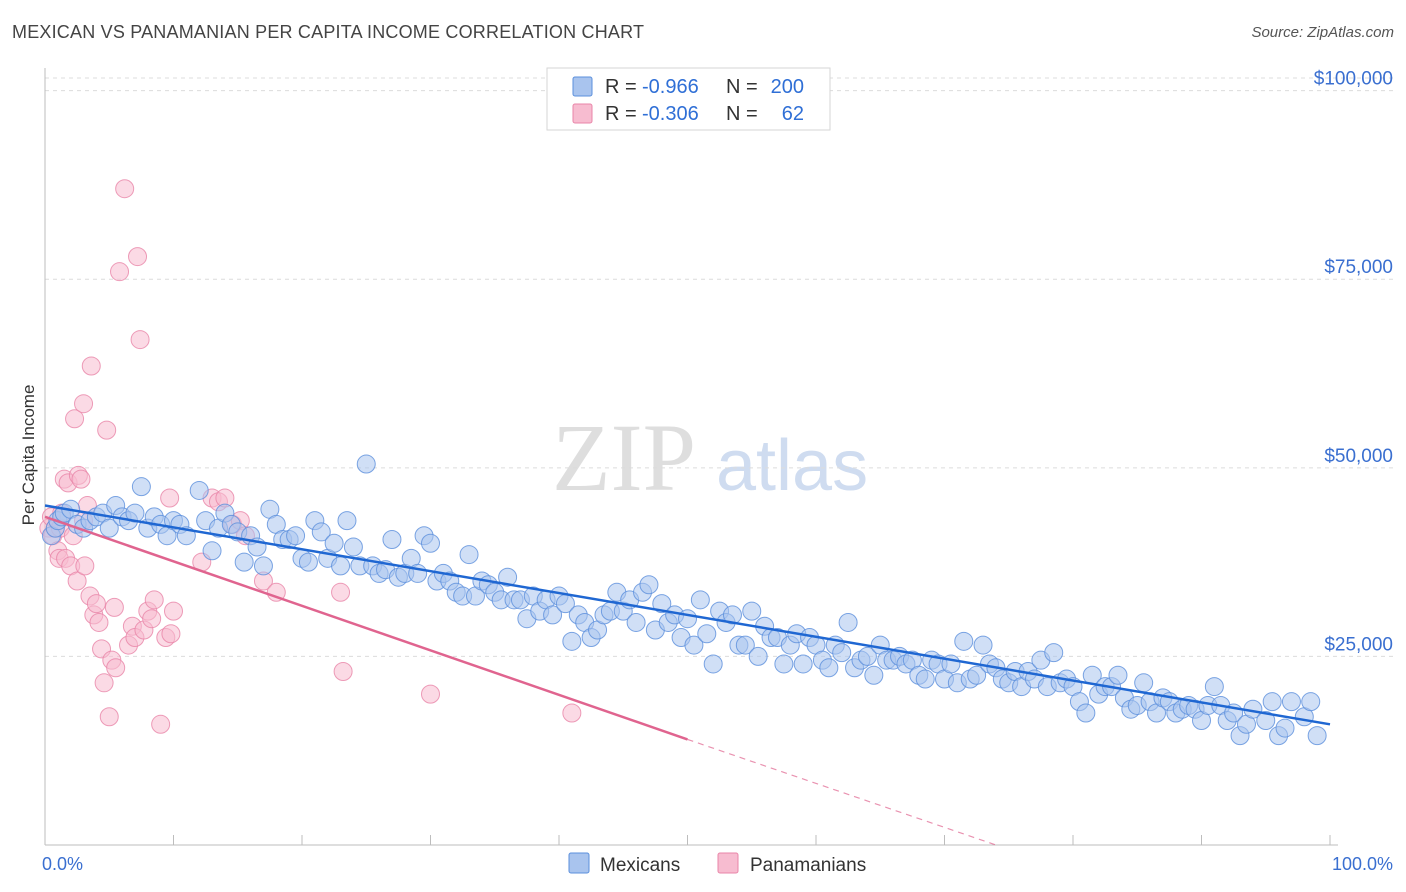 The width and height of the screenshot is (1406, 892). Describe the element at coordinates (808, 865) in the screenshot. I see `bottom-legend-panamanians: Panamanians` at that location.